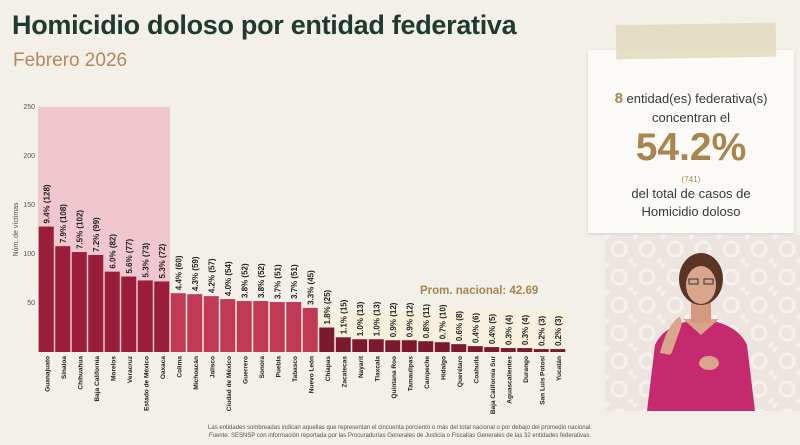 This screenshot has width=800, height=445. I want to click on bar-value-label: 4.0% (54), so click(228, 278).